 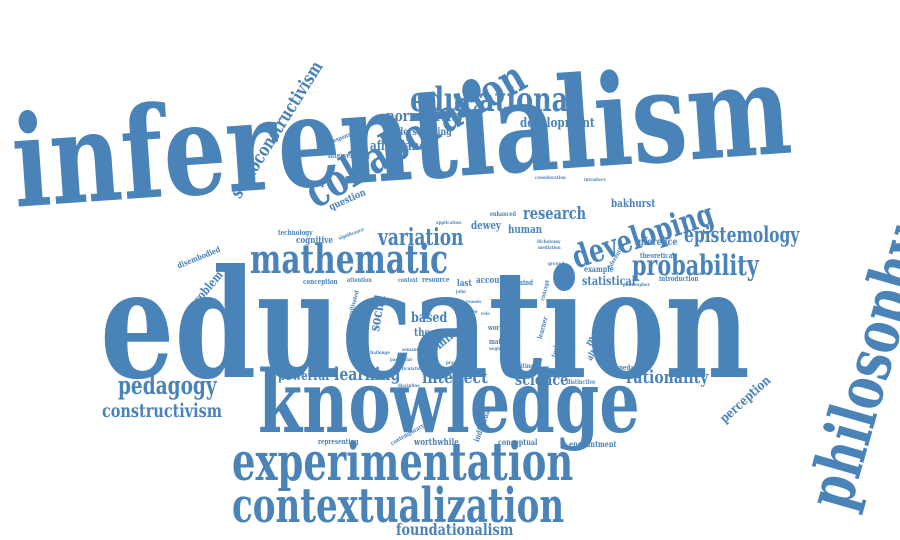 What do you see at coordinates (474, 302) in the screenshot?
I see `word-reason: reason` at bounding box center [474, 302].